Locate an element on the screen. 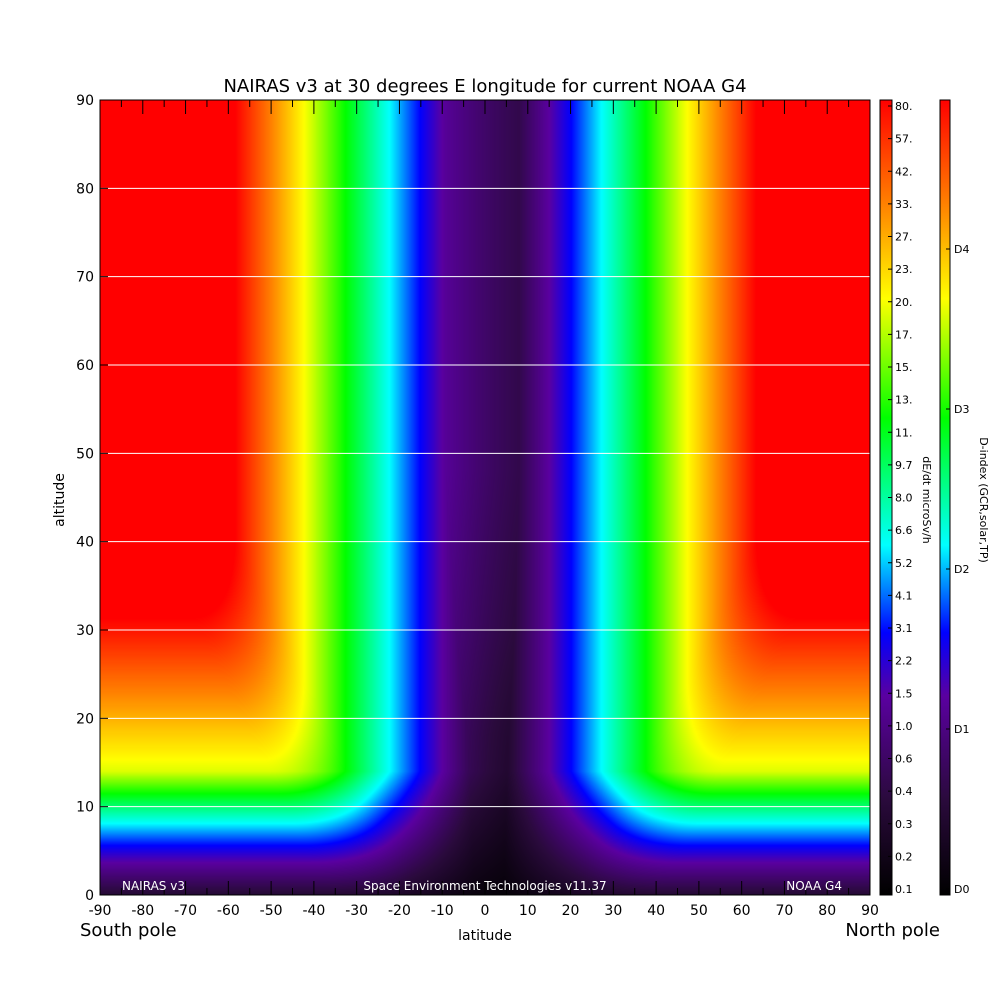 The height and width of the screenshot is (1005, 1000). dose-colorbar-tick-label: 17. is located at coordinates (904, 334).